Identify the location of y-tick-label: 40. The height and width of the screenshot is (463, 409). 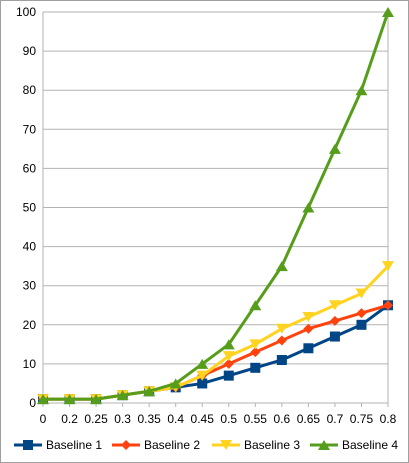
(30, 247).